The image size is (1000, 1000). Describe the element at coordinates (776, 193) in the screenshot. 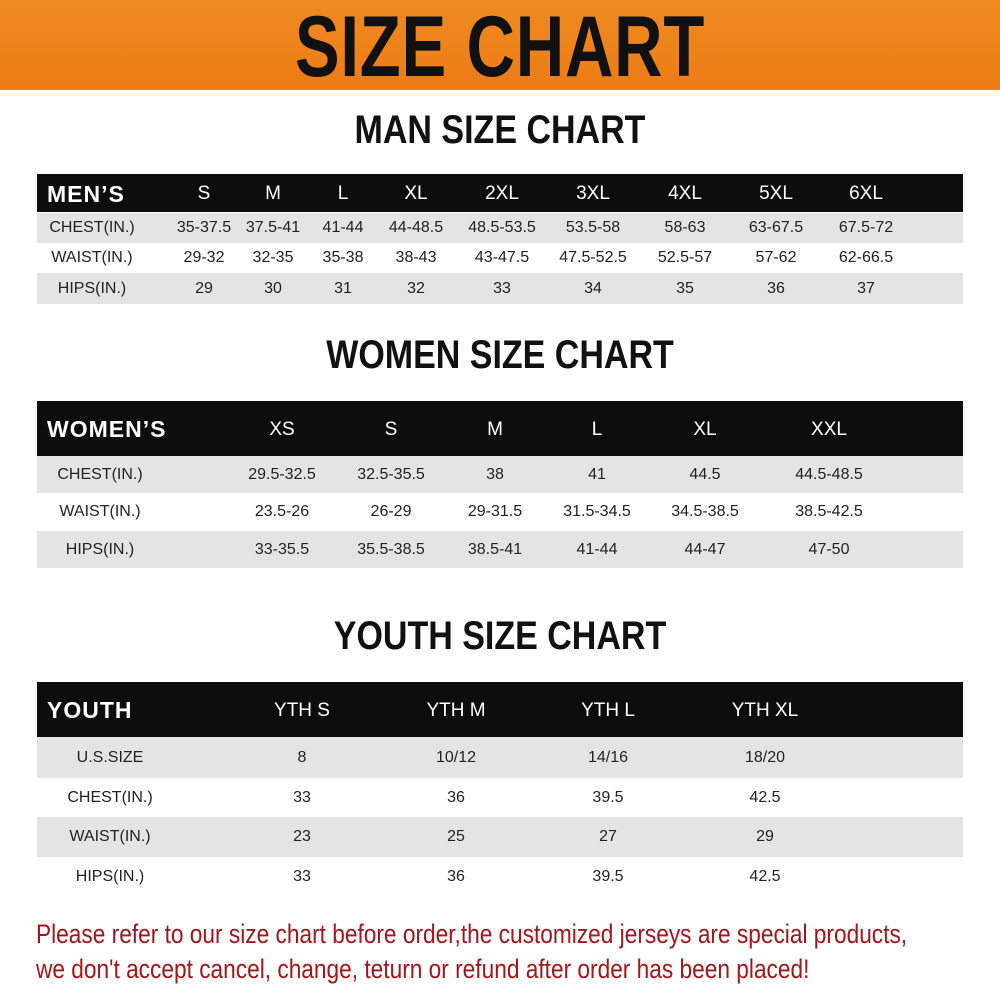

I see `size-column-header: 5XL` at that location.